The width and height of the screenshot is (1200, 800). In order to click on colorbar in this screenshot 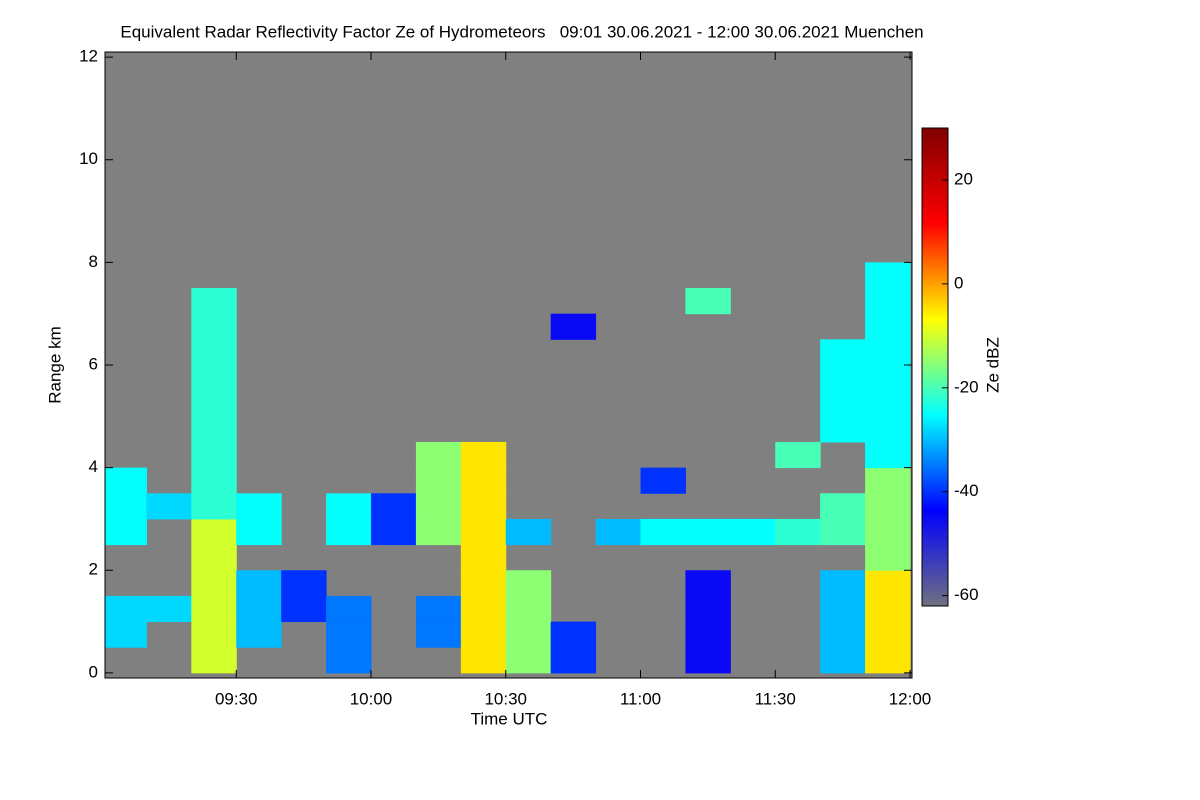, I will do `click(935, 367)`.